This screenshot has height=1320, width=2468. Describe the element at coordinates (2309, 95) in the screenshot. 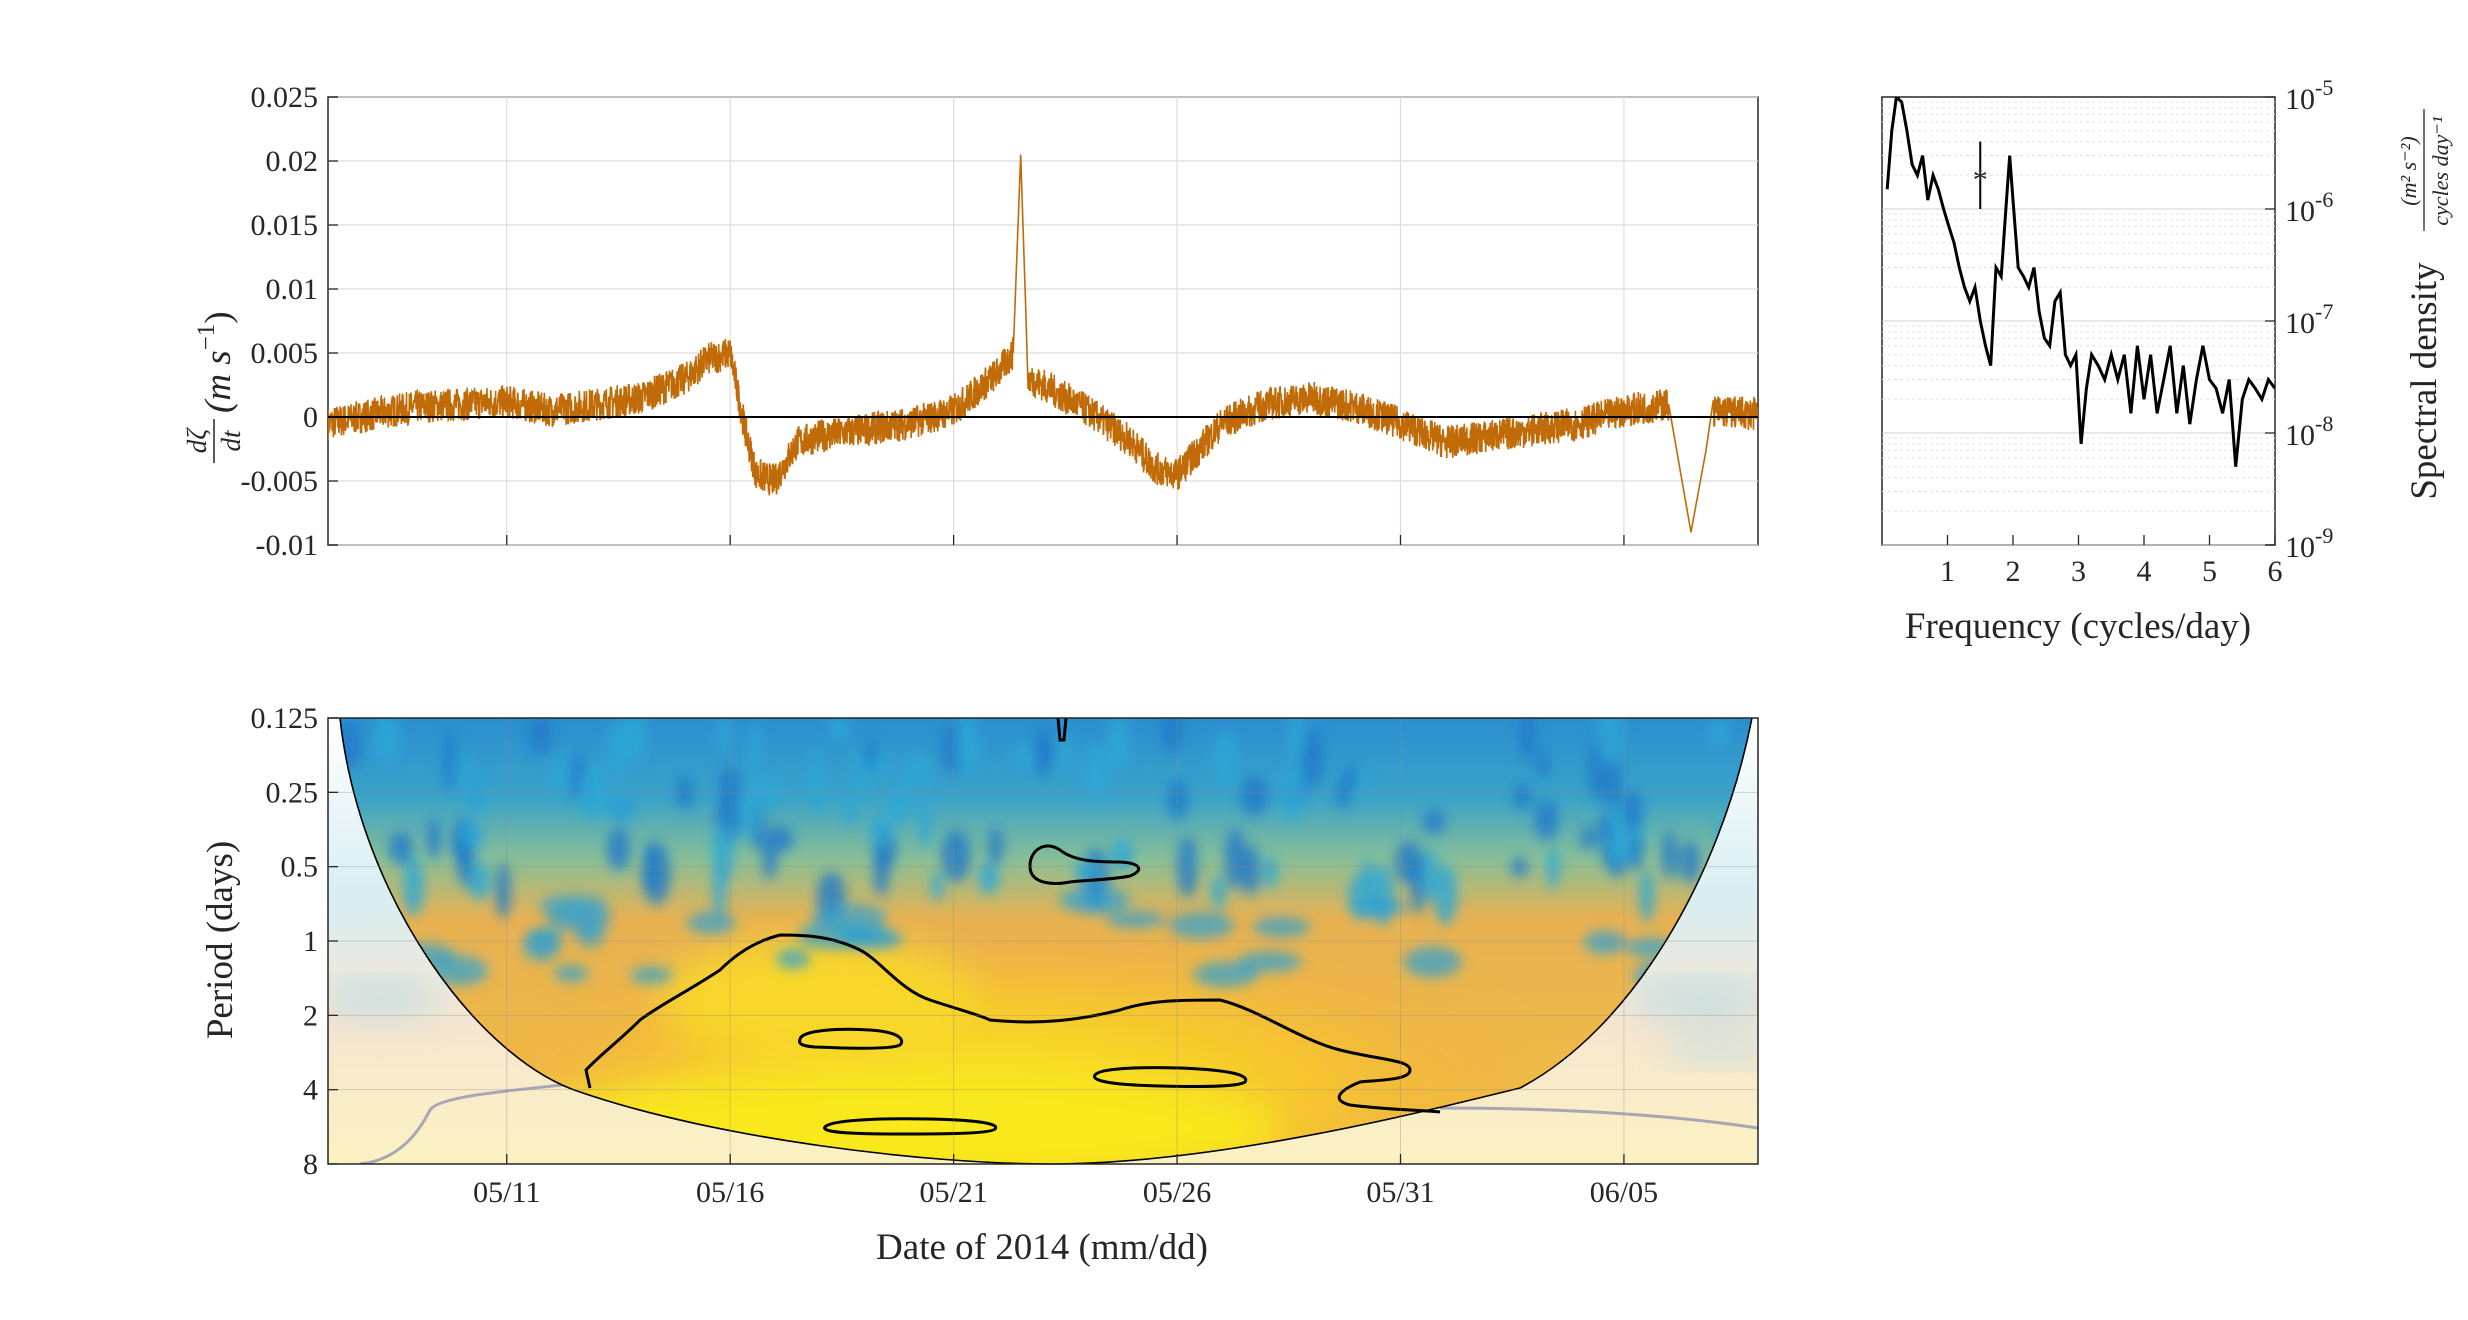

I see `spectrum-ytick-label: 10⁻⁵` at that location.